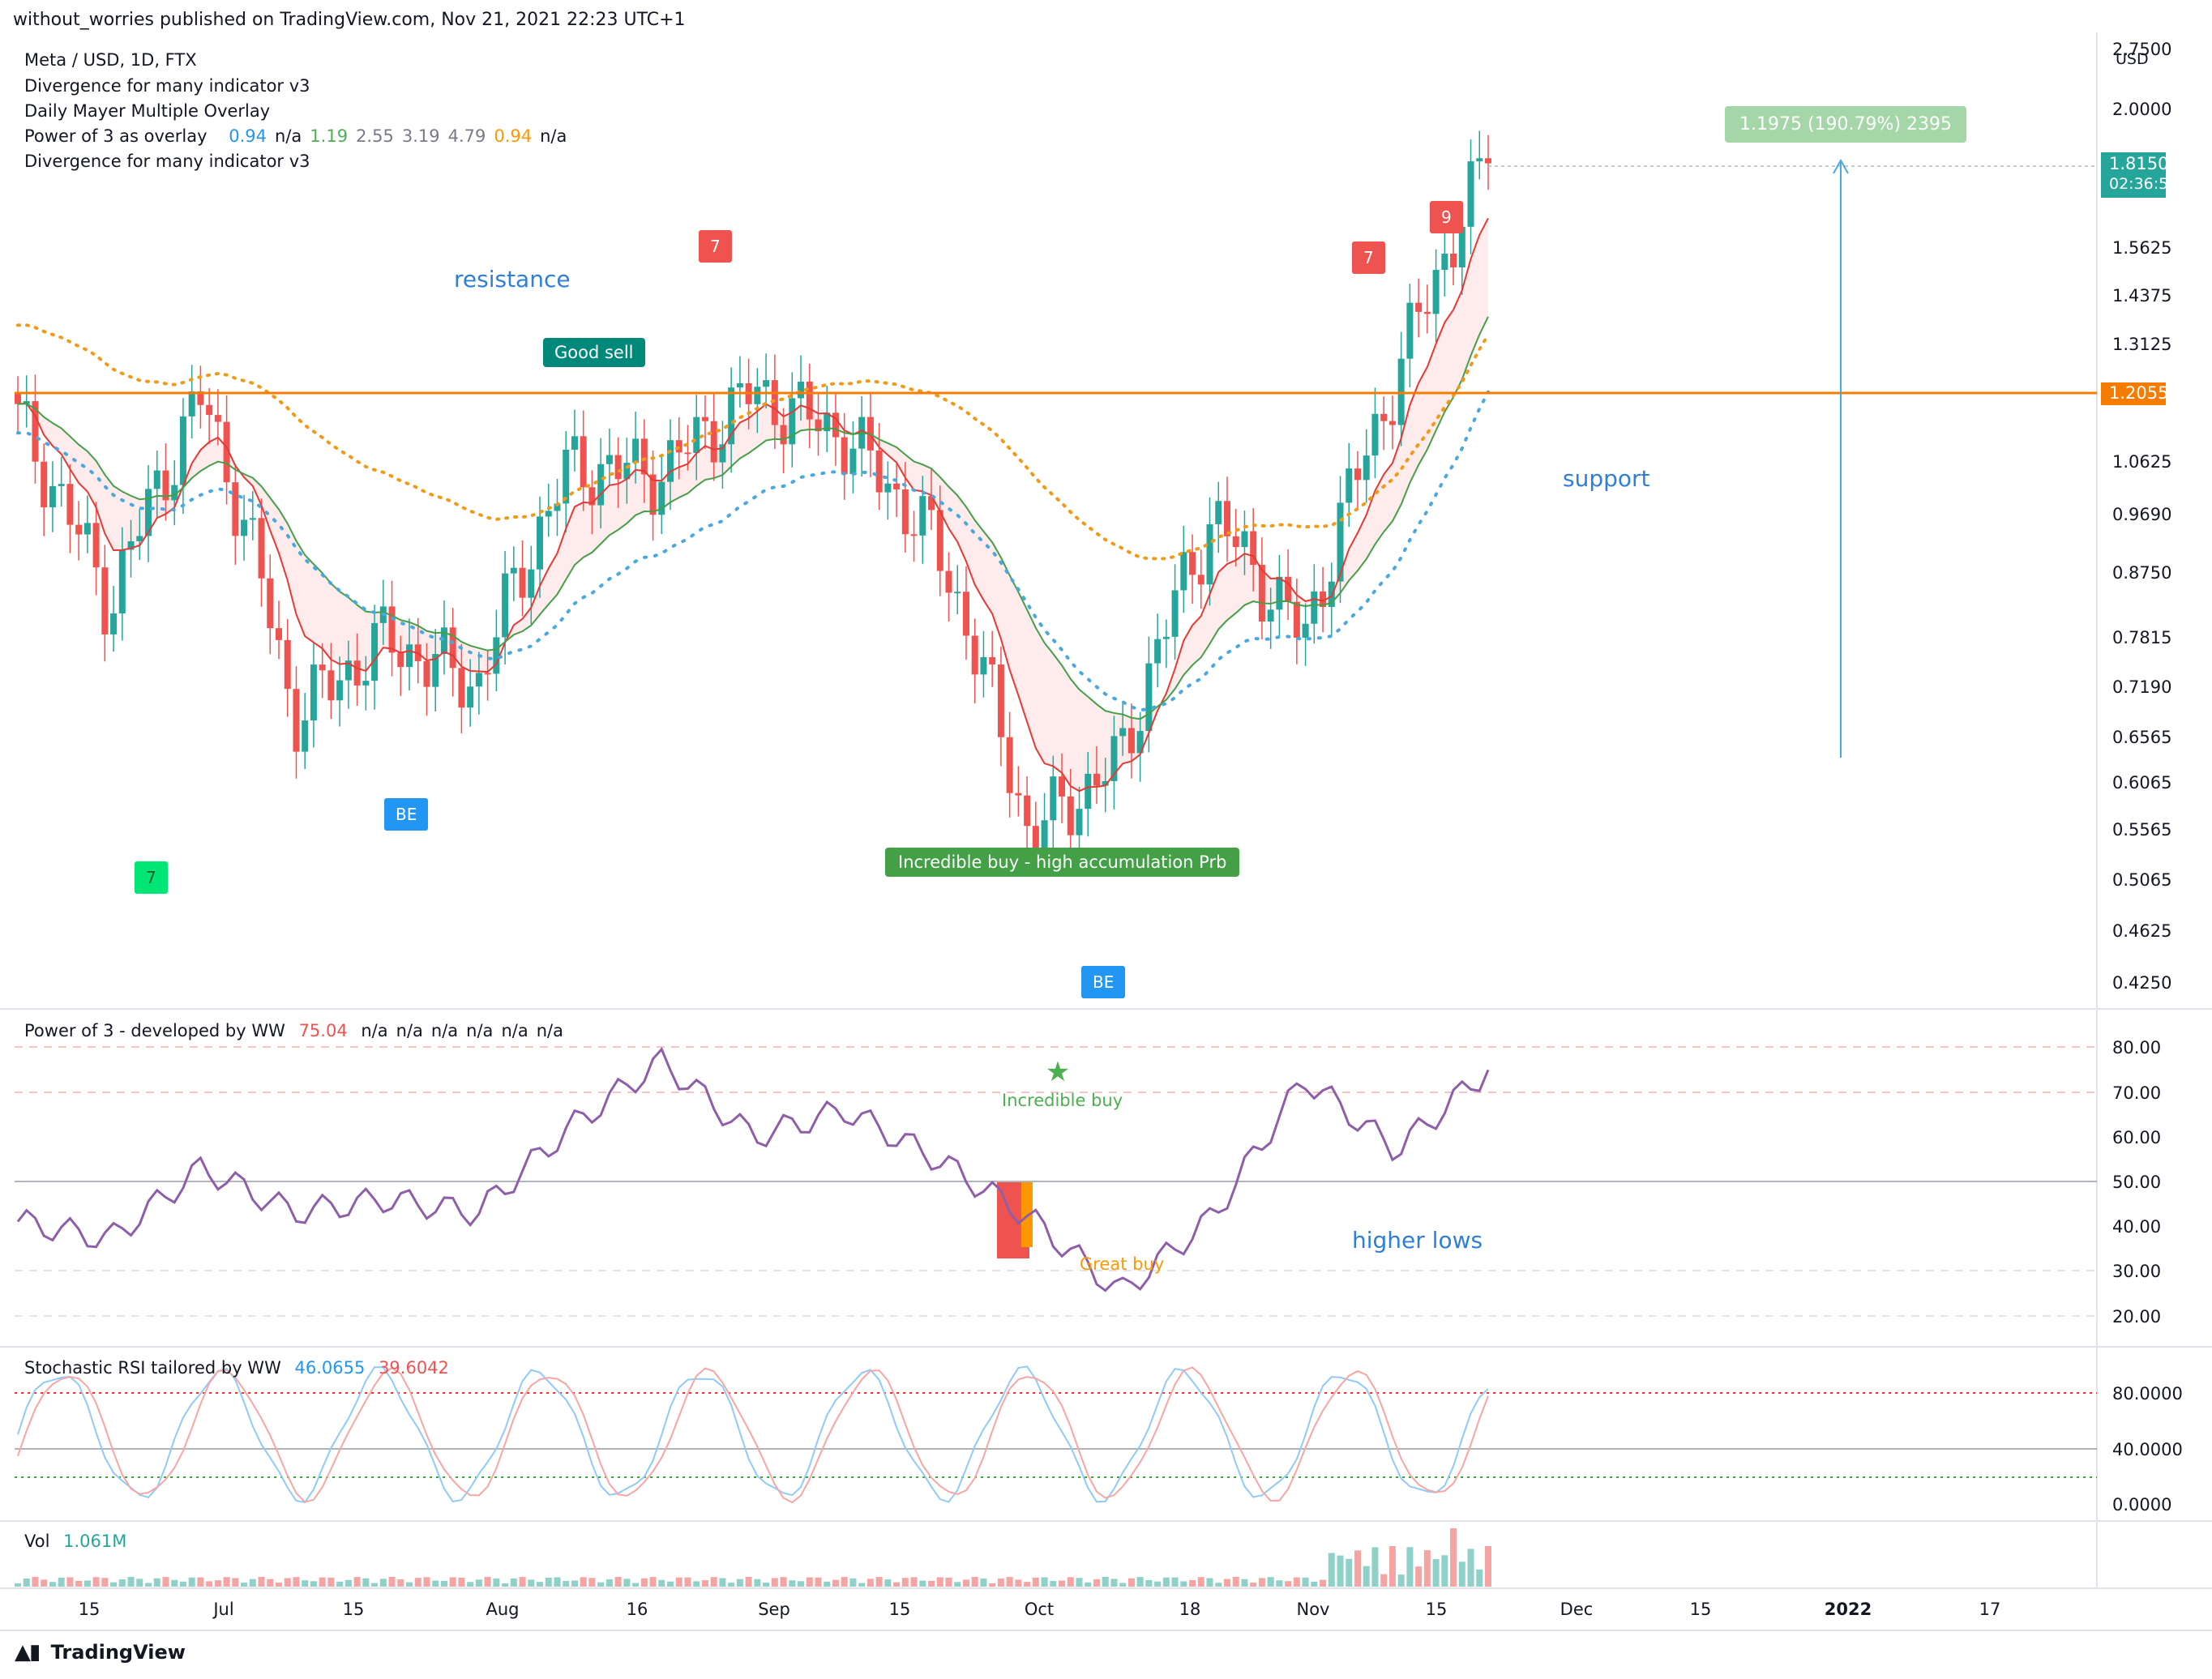 This screenshot has width=2212, height=1679. I want to click on time-axis: 15 Jul 15 Aug 16 Sep 15 Oct 18 Nov 15 Dec 15 2022 17, so click(1040, 1609).